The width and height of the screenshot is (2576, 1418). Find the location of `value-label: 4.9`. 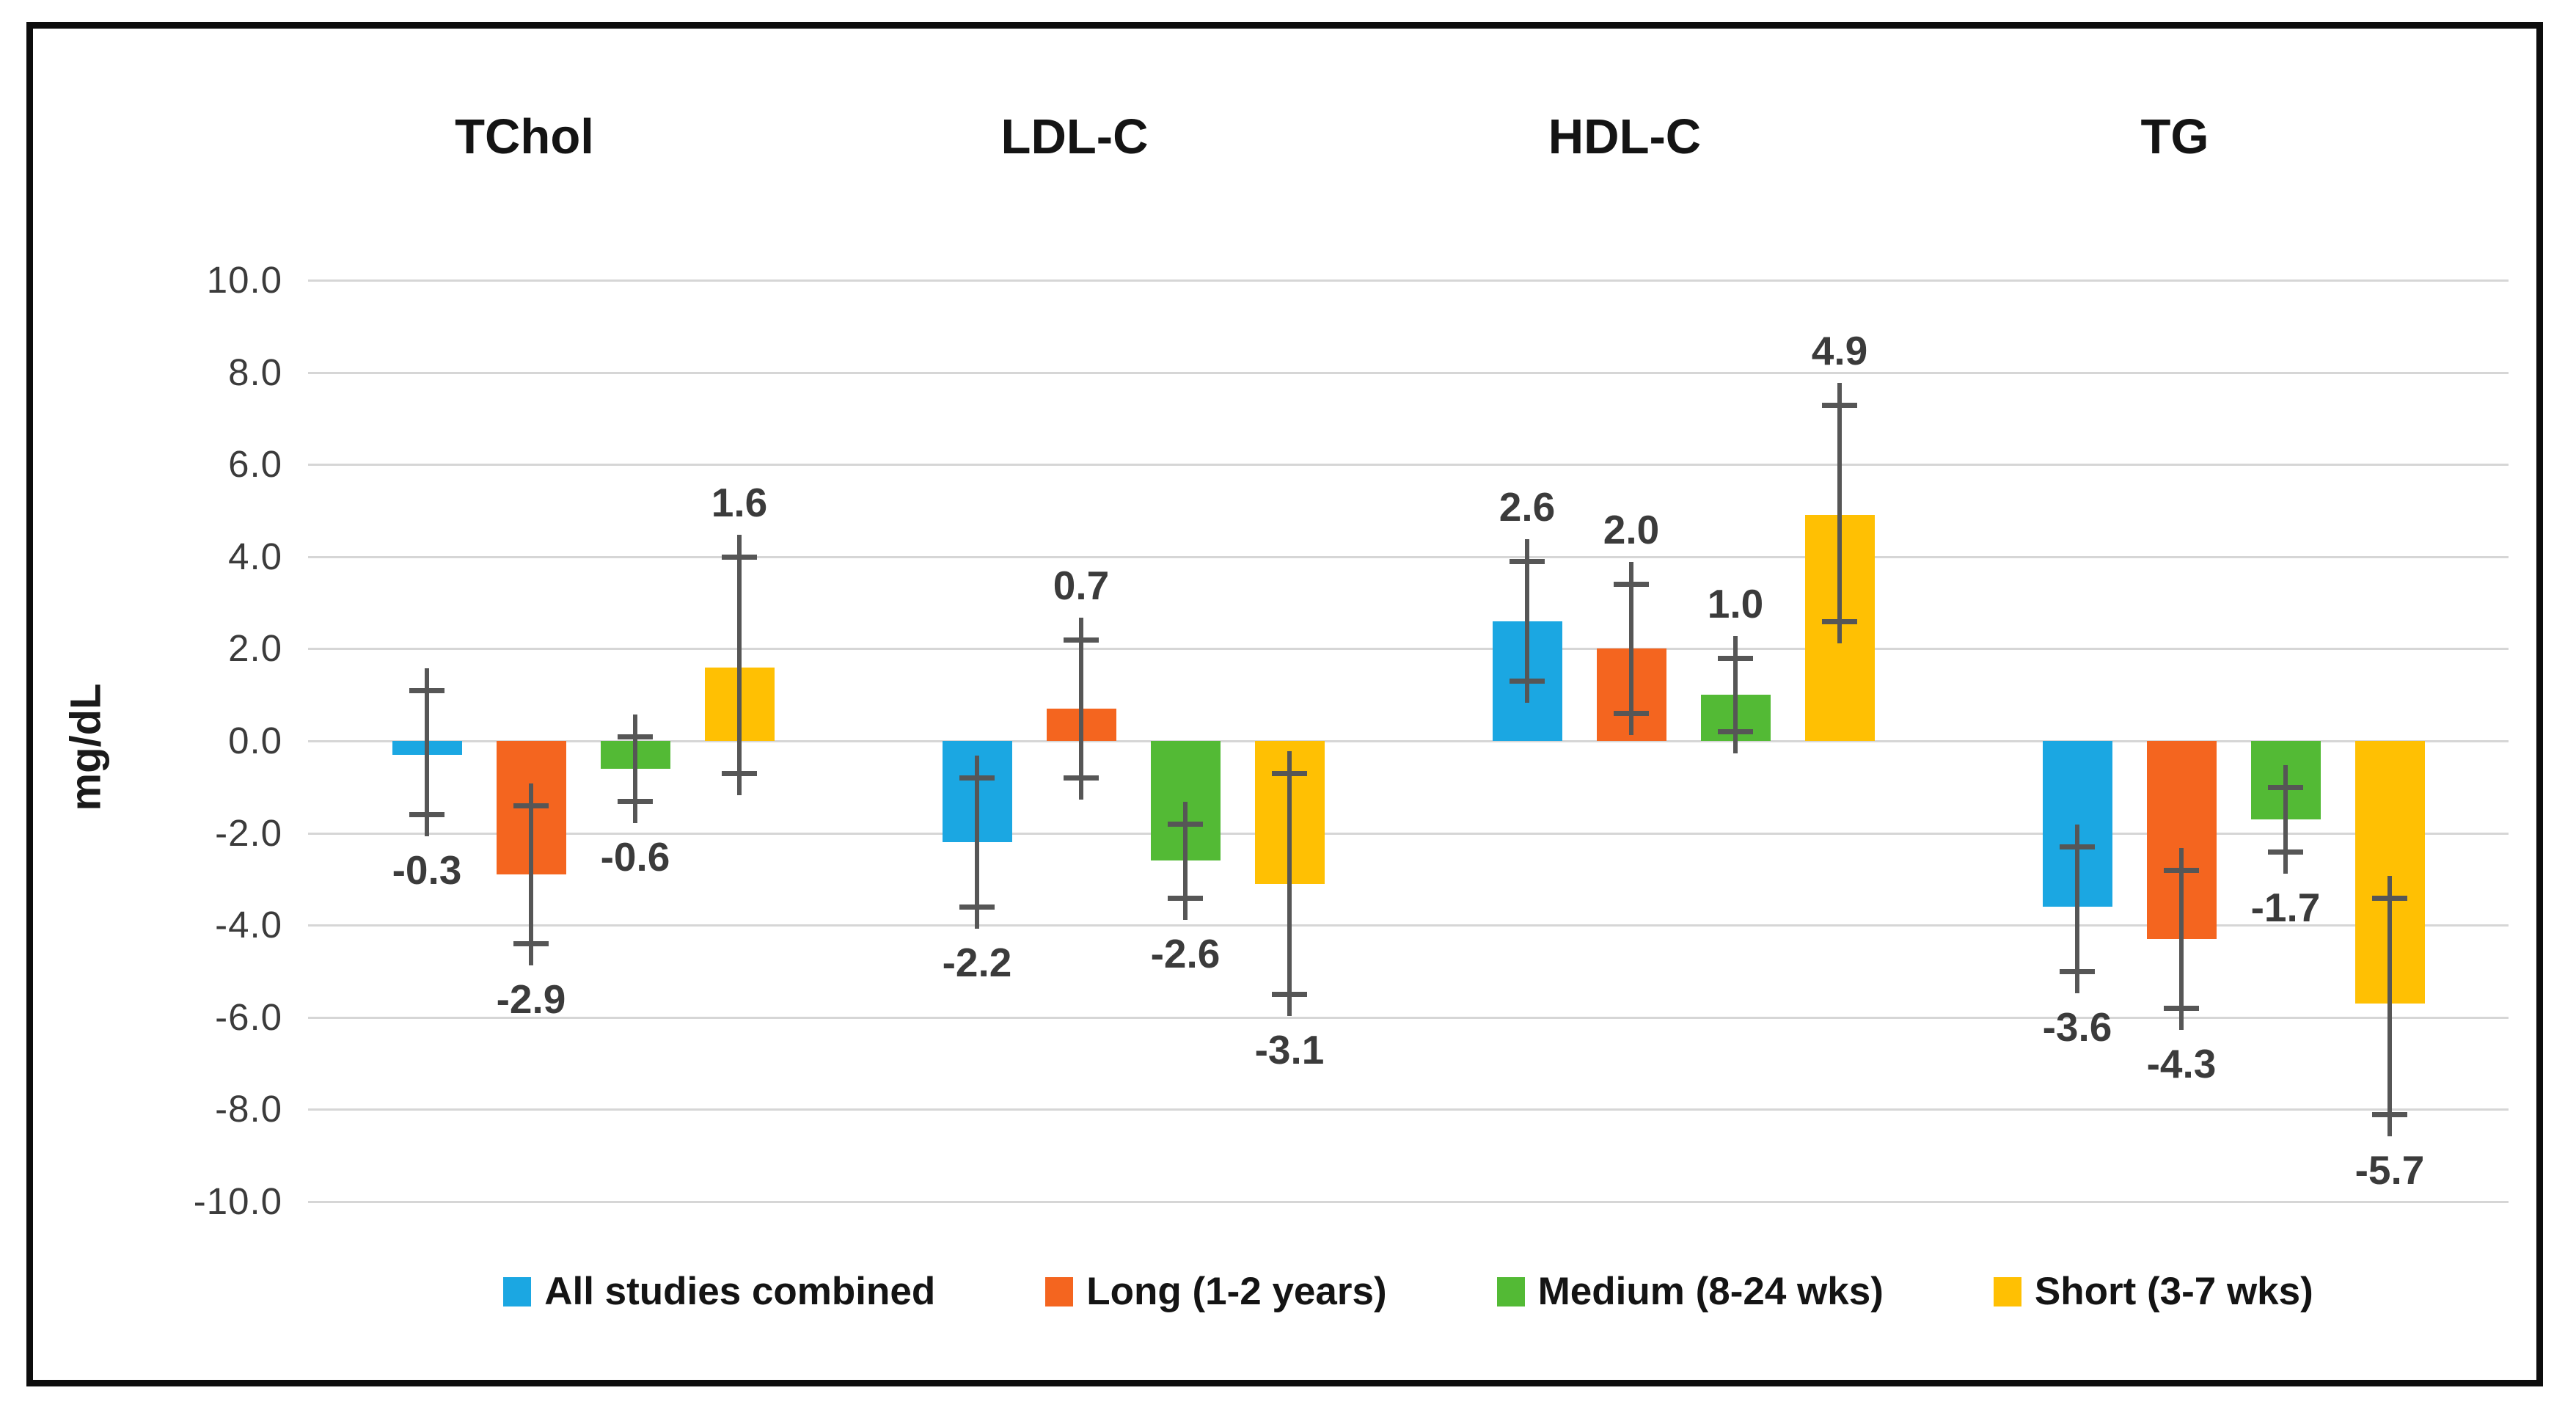

value-label: 4.9 is located at coordinates (1840, 350).